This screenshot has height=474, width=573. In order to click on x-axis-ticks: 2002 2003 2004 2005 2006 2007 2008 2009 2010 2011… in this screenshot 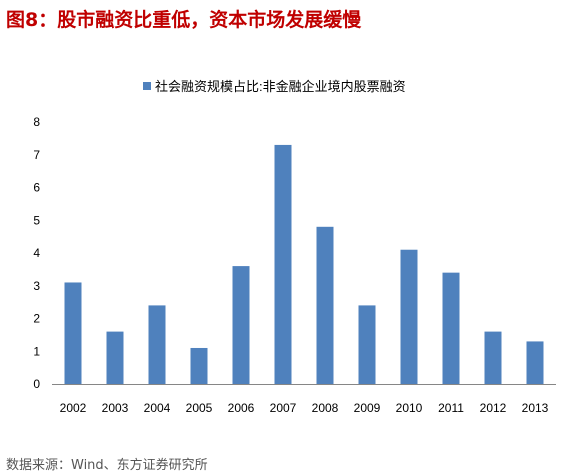, I will do `click(304, 408)`.